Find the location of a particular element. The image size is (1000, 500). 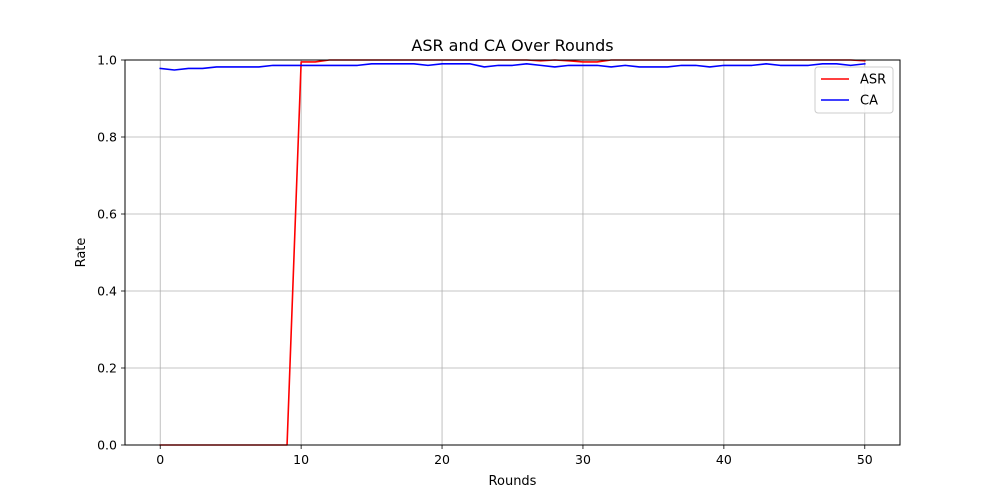

x-tick-label: 30 is located at coordinates (583, 459).